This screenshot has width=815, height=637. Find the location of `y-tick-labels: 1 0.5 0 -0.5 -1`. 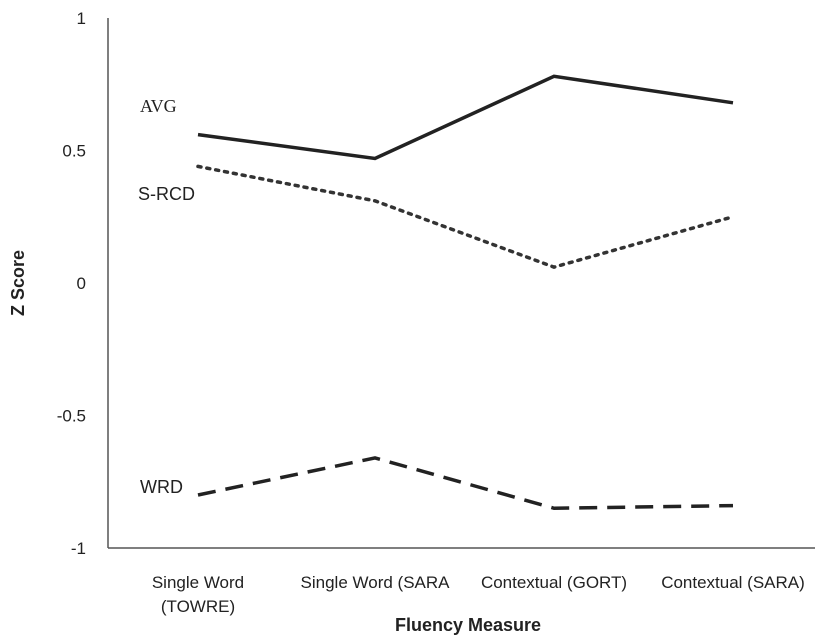

y-tick-labels: 1 0.5 0 -0.5 -1 is located at coordinates (71, 283).